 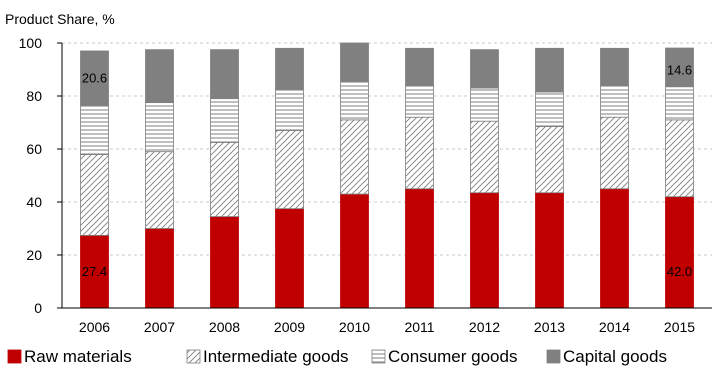 What do you see at coordinates (34, 202) in the screenshot?
I see `y-tick-label: 40` at bounding box center [34, 202].